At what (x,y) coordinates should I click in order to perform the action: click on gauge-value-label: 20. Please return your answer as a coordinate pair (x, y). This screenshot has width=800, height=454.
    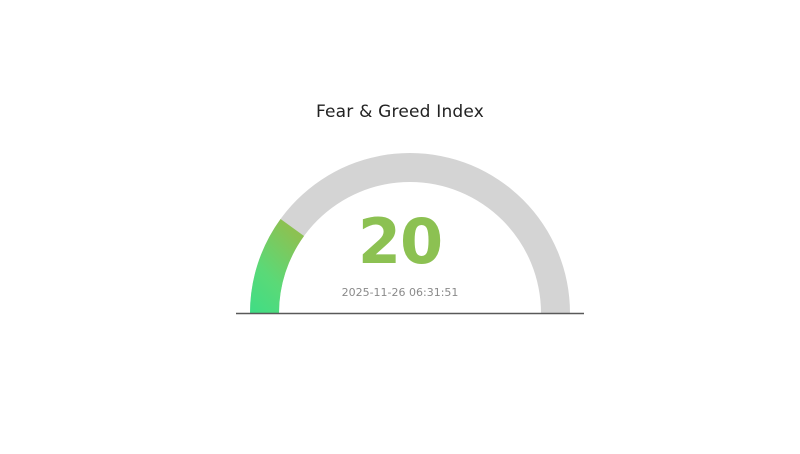
    Looking at the image, I should click on (400, 241).